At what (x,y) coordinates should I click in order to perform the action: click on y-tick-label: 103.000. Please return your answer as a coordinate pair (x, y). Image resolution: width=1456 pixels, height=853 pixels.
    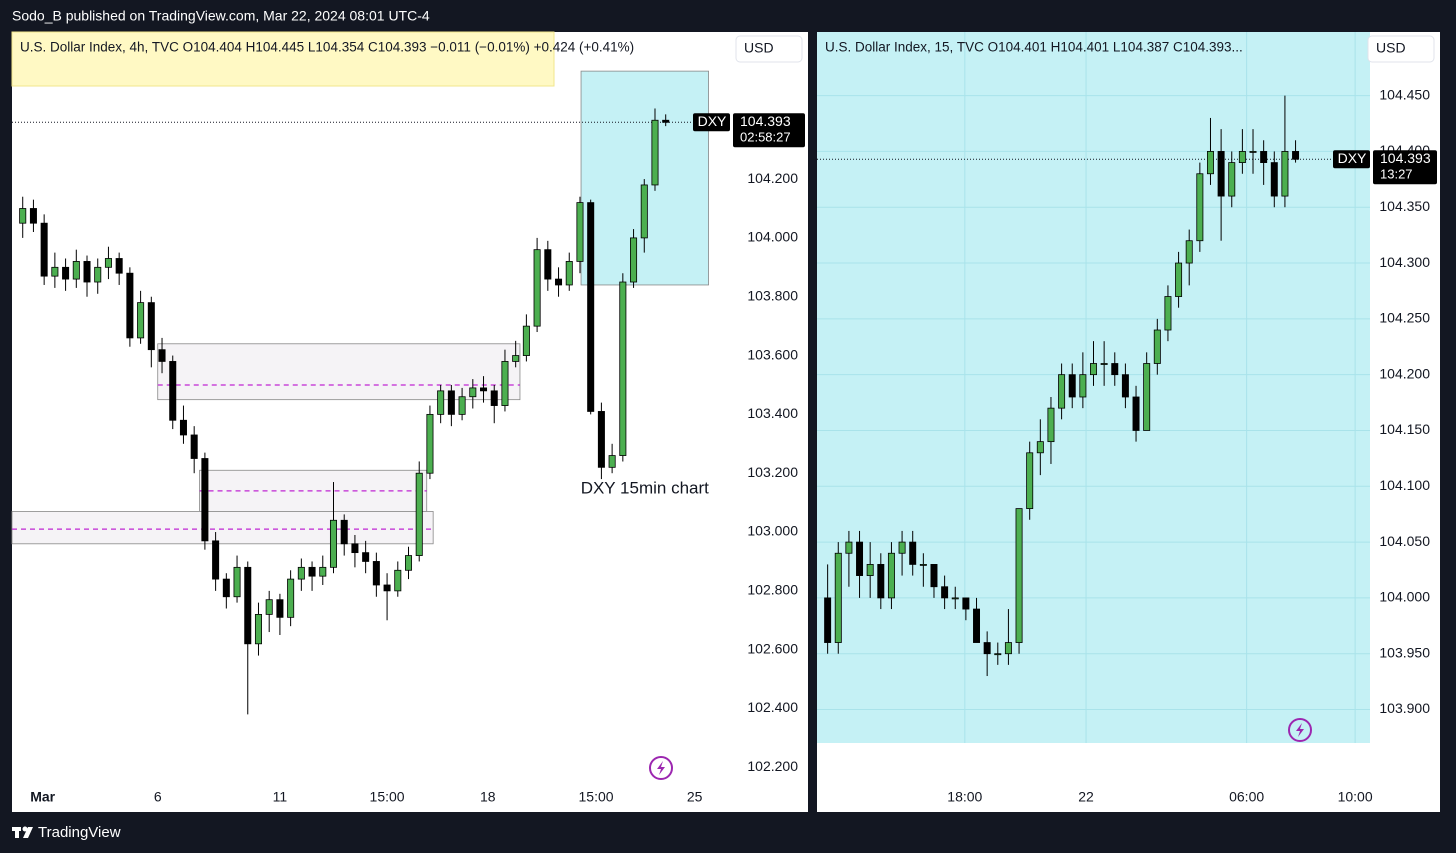
    Looking at the image, I should click on (772, 531).